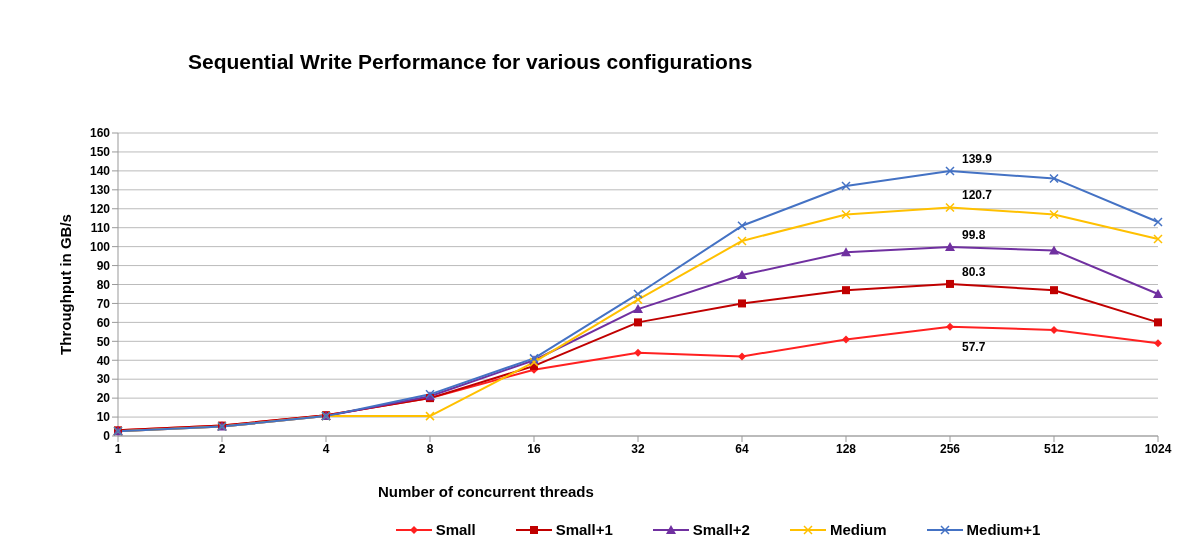 This screenshot has height=546, width=1201. Describe the element at coordinates (974, 235) in the screenshot. I see `data-label: 99.8` at that location.